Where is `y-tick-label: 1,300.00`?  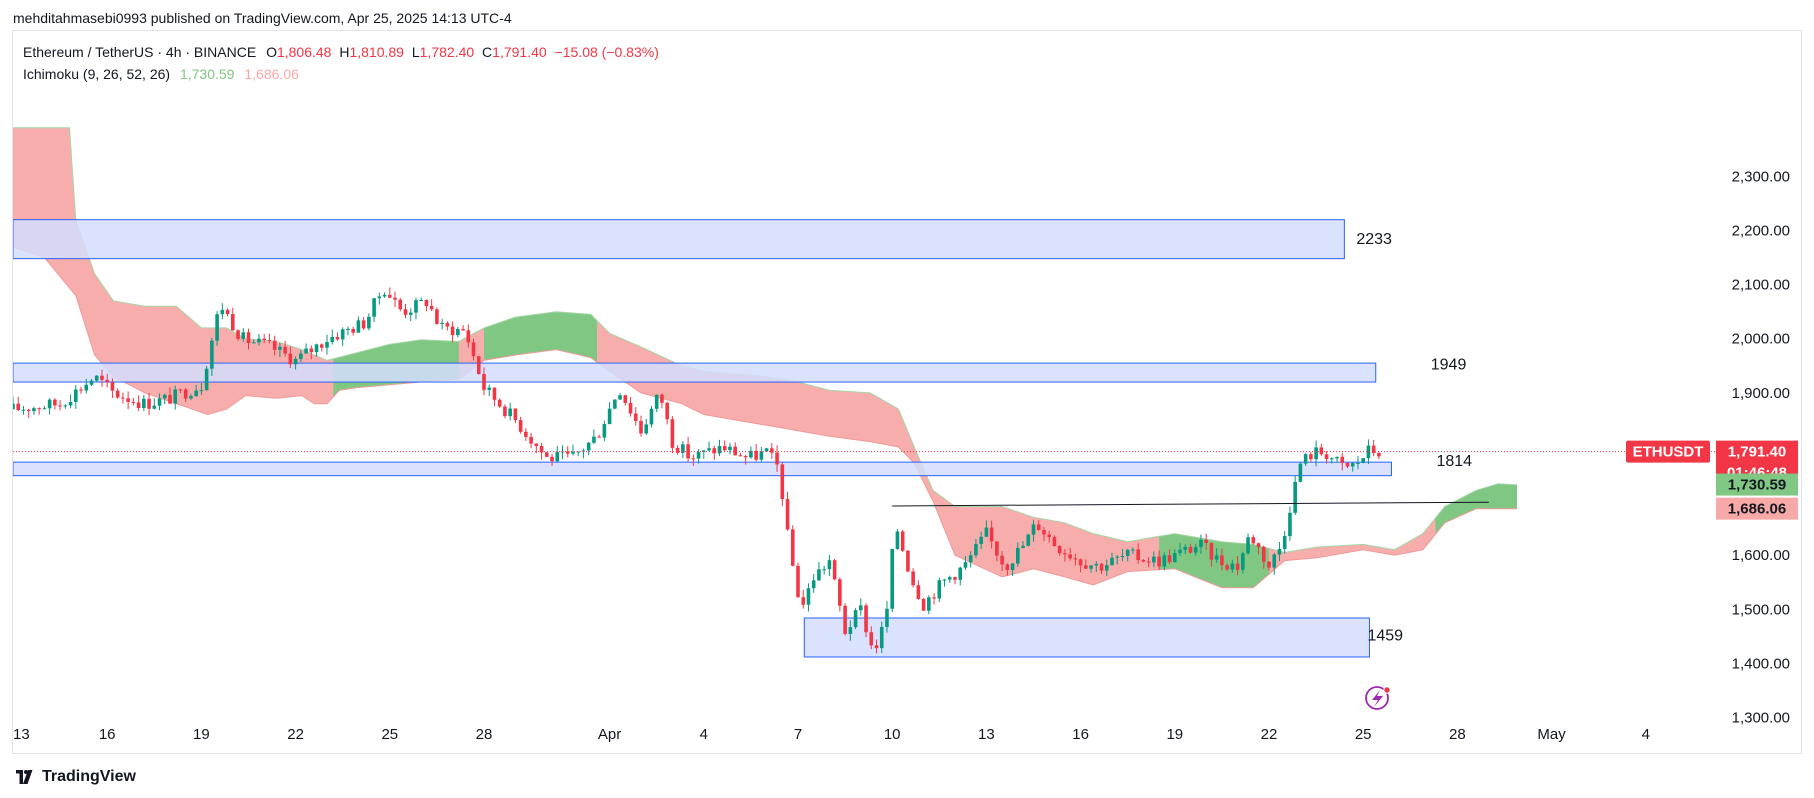
y-tick-label: 1,300.00 is located at coordinates (1761, 718).